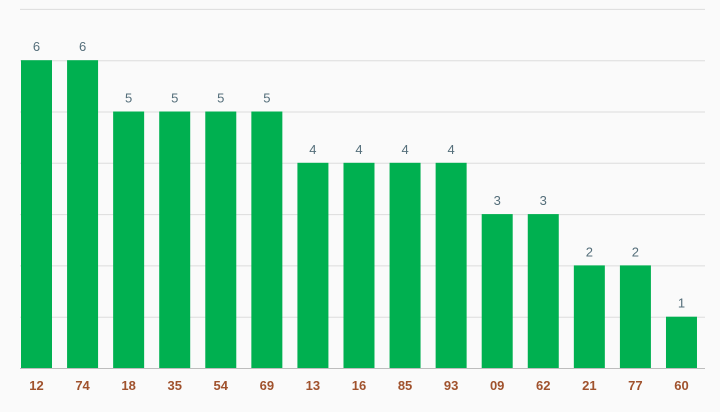 The height and width of the screenshot is (412, 720). I want to click on x-tick-label: 60, so click(681, 385).